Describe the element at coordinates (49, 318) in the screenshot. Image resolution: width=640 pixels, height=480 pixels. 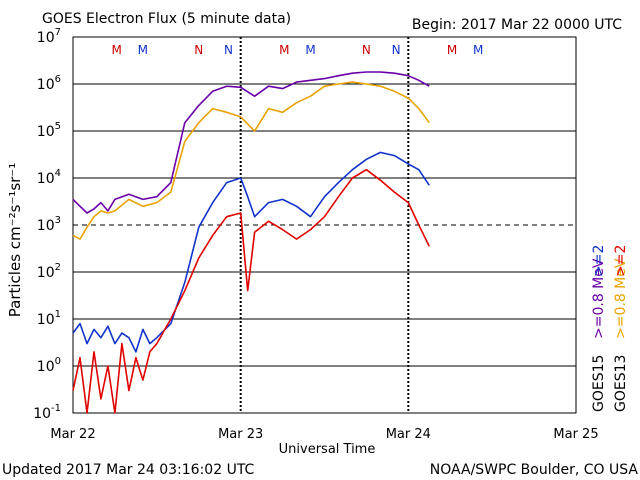
I see `y-tick-label: 10¹` at that location.